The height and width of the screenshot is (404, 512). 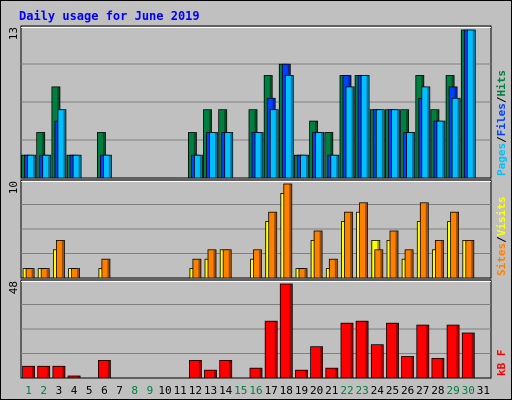 I want to click on legend-visits: Sites/Visits, so click(x=501, y=237).